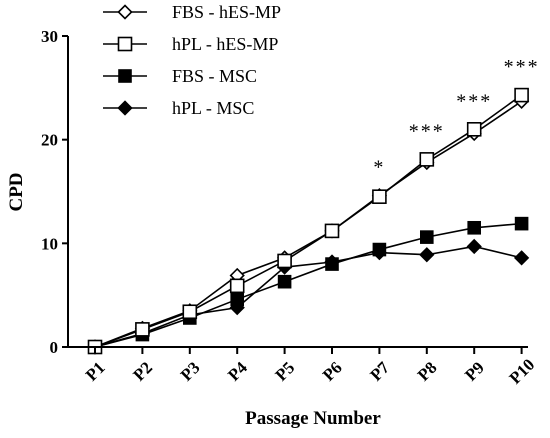 The width and height of the screenshot is (550, 438). I want to click on legend-marker-hpl-msc, so click(125, 108).